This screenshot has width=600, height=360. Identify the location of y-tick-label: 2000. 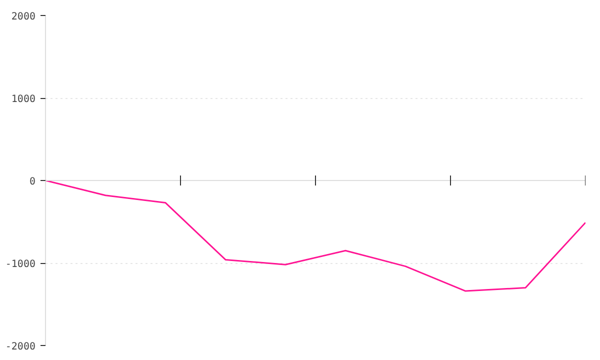
(23, 17).